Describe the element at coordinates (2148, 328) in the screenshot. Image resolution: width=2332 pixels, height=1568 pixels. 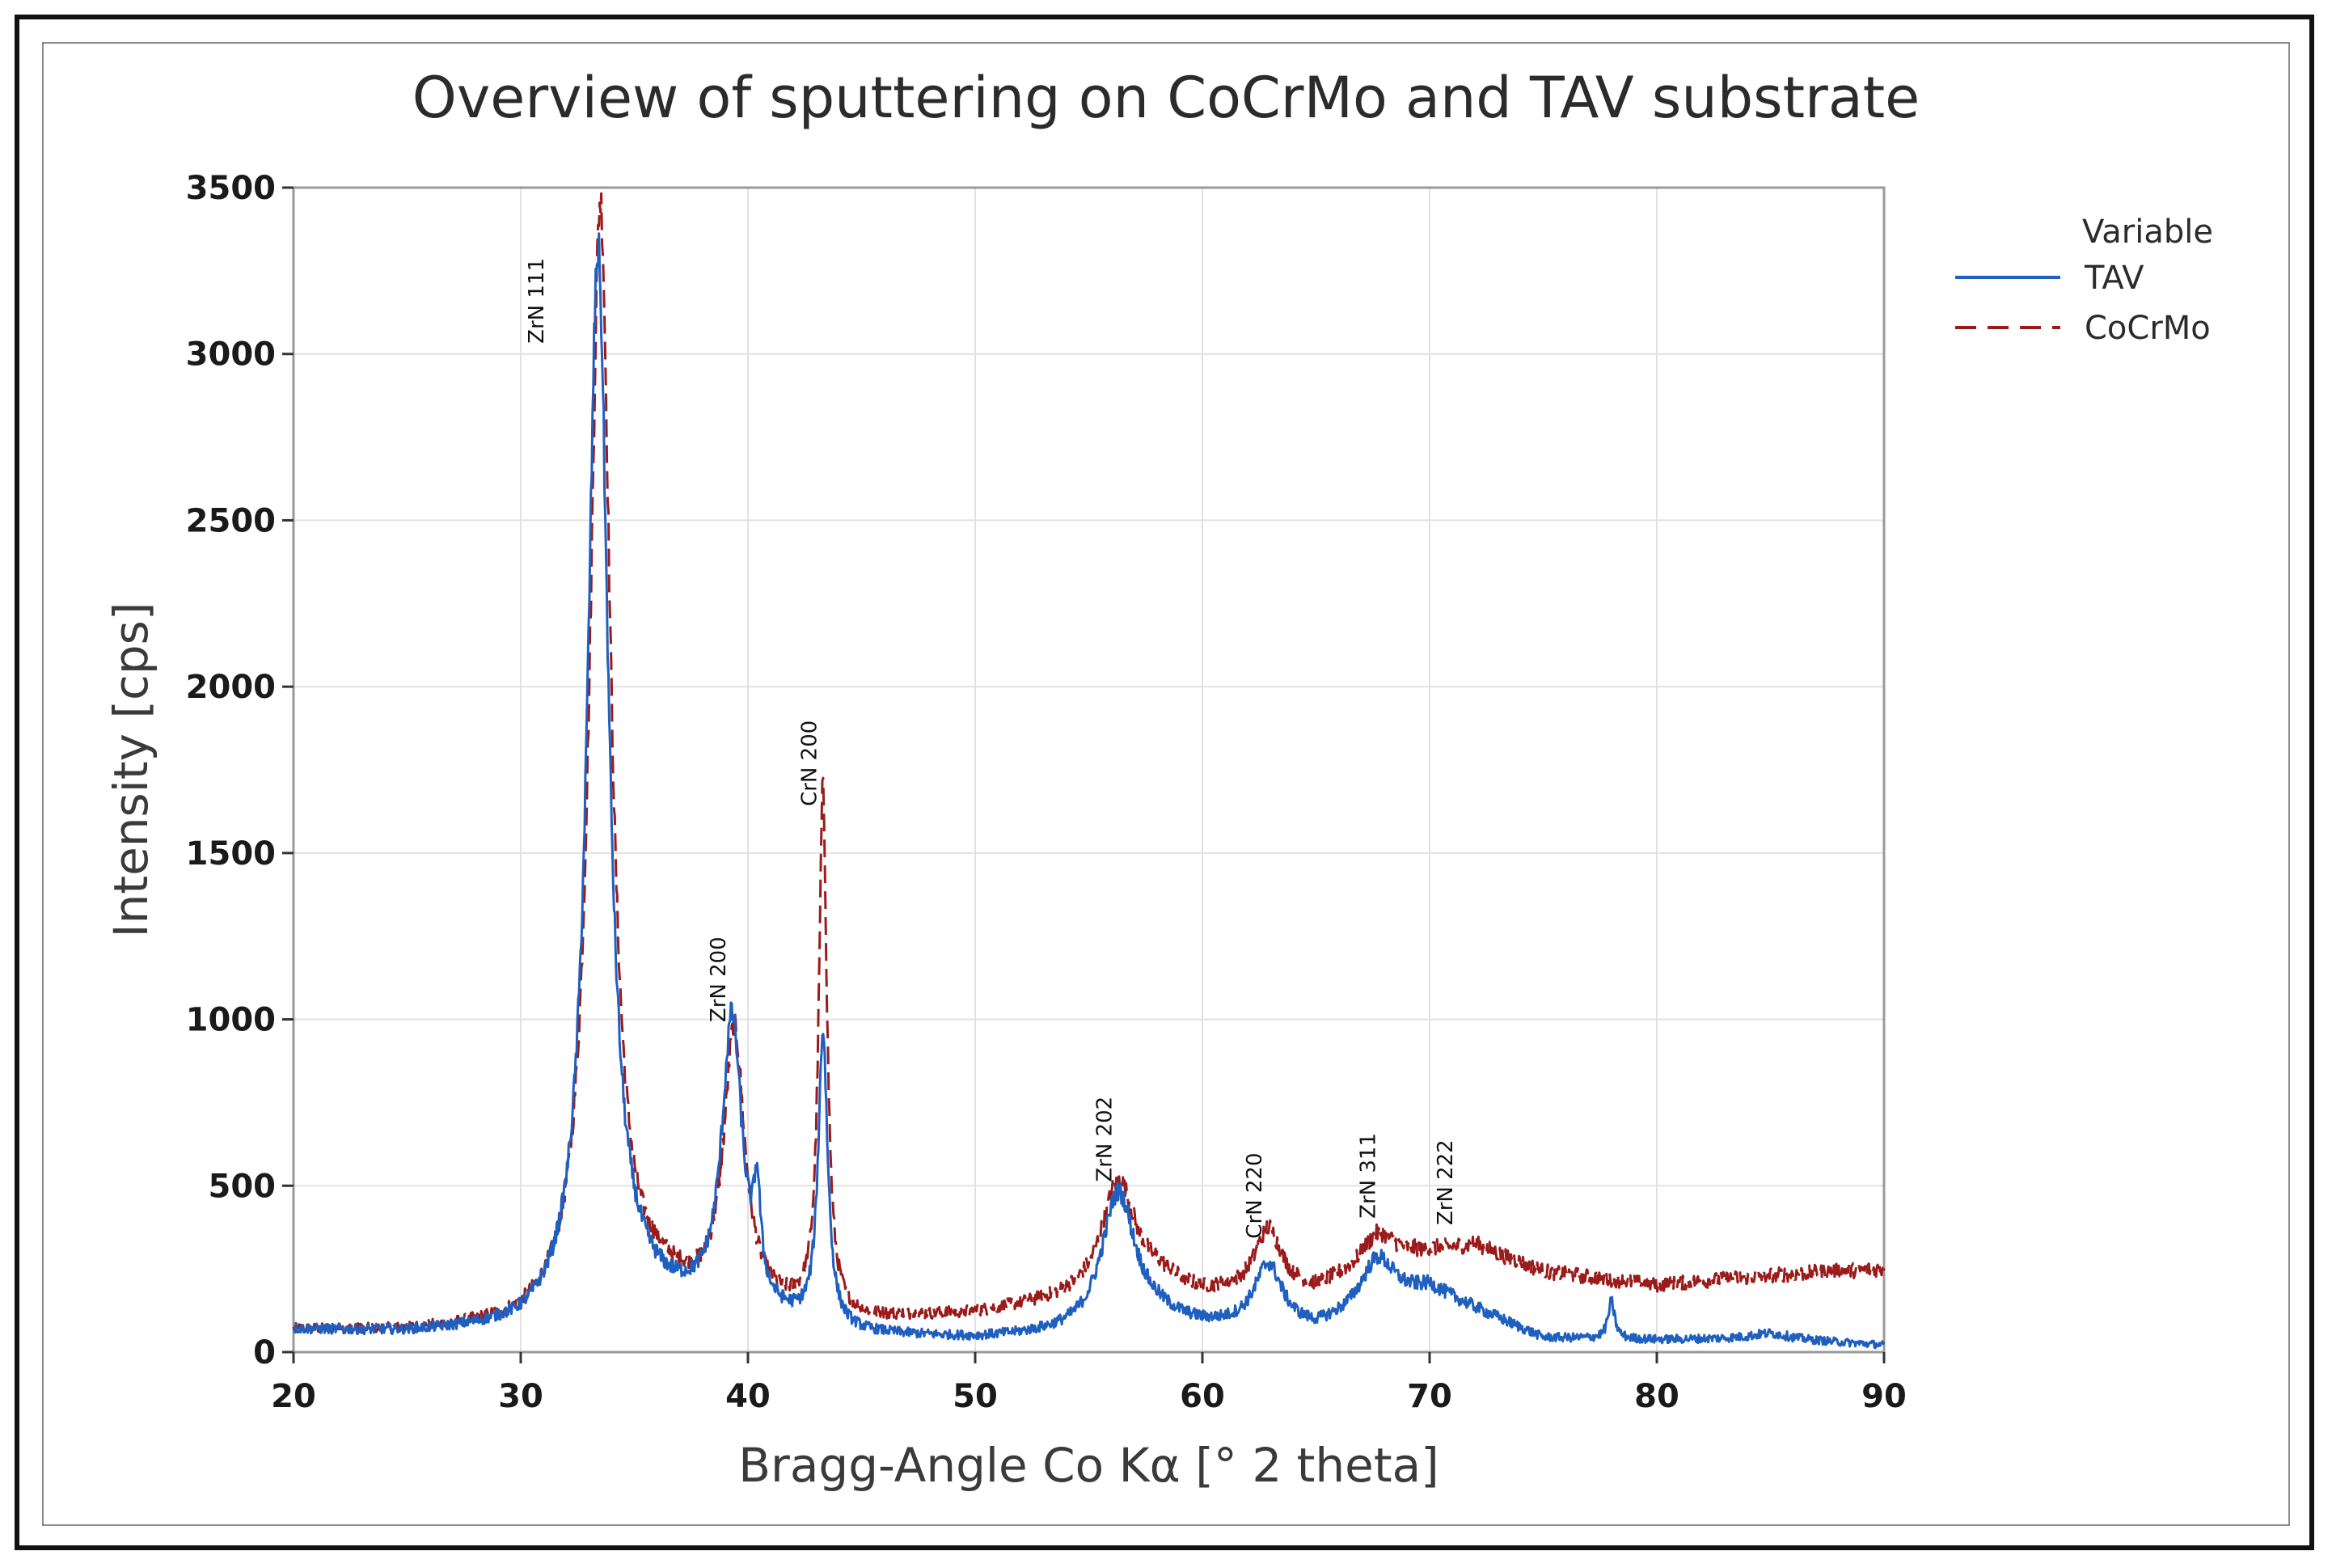
I see `legend-label-cocrmo: CoCrMo` at that location.